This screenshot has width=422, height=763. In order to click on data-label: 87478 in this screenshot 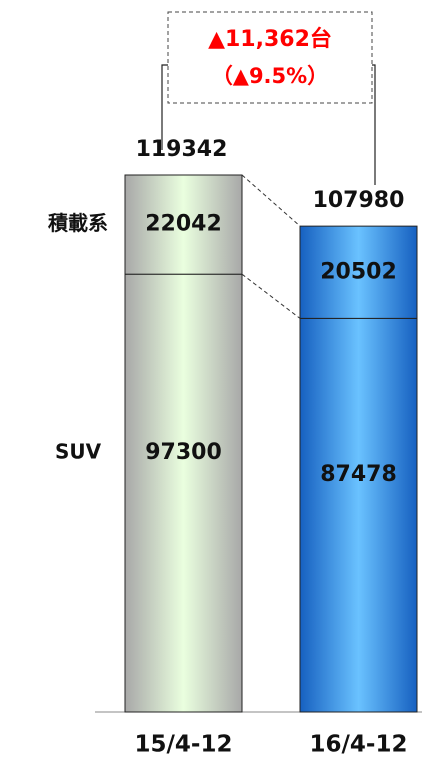, I will do `click(358, 474)`.